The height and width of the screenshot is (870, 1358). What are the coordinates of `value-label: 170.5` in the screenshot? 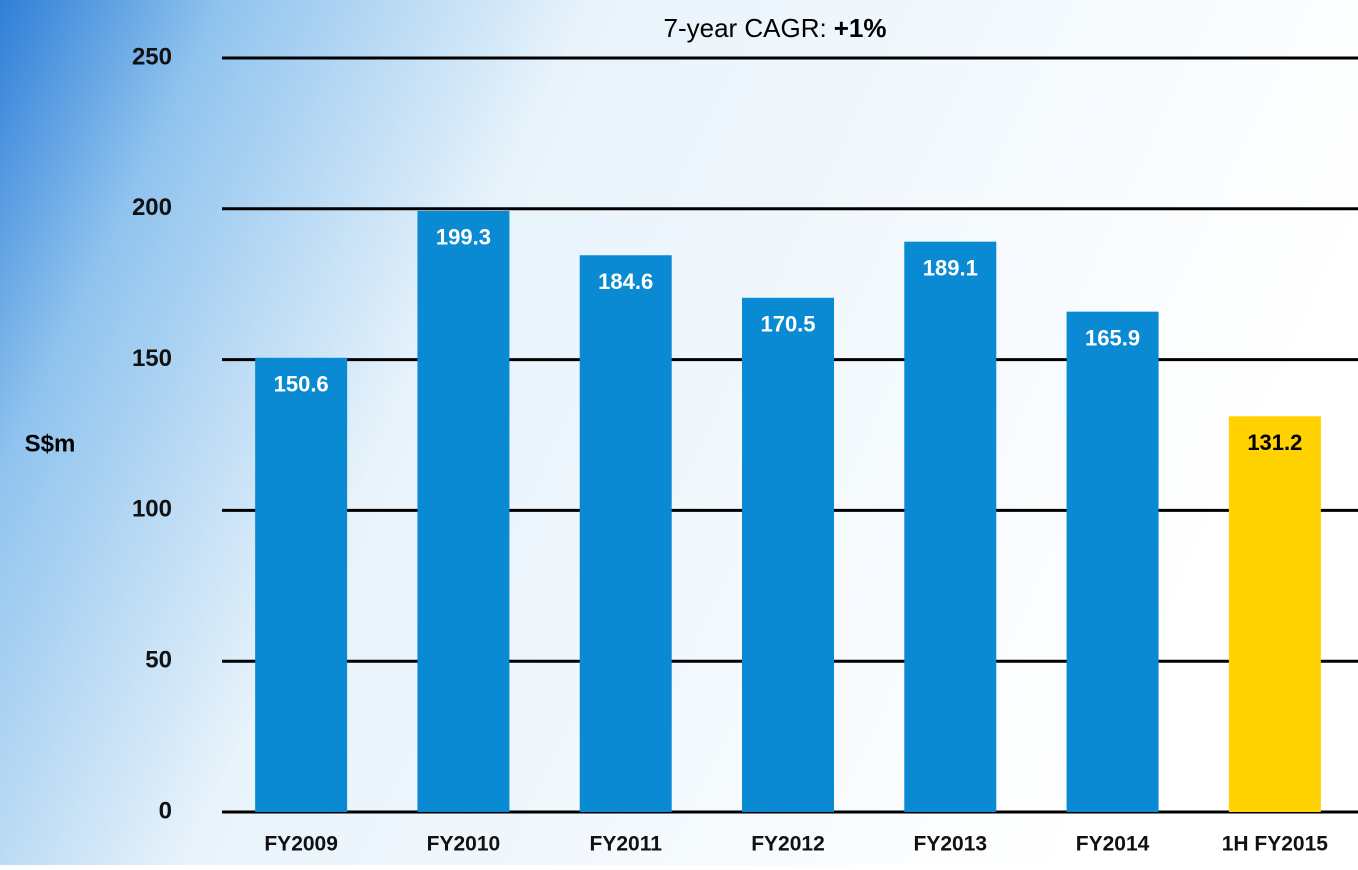 It's located at (787, 324).